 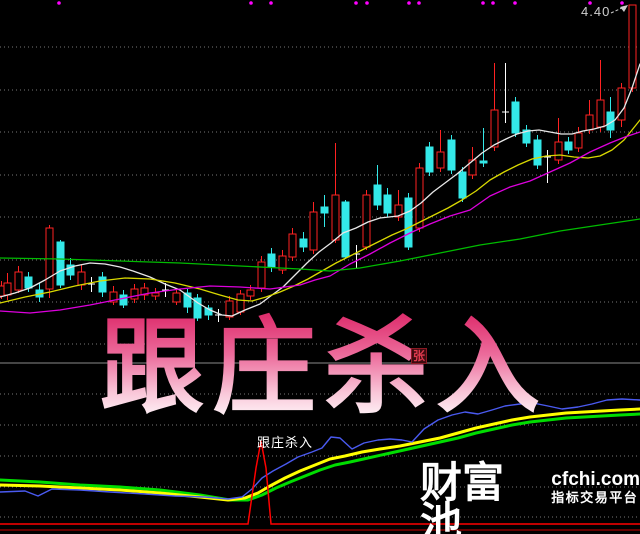 I want to click on indicator-signal-label: 跟庄杀入, so click(x=285, y=442).